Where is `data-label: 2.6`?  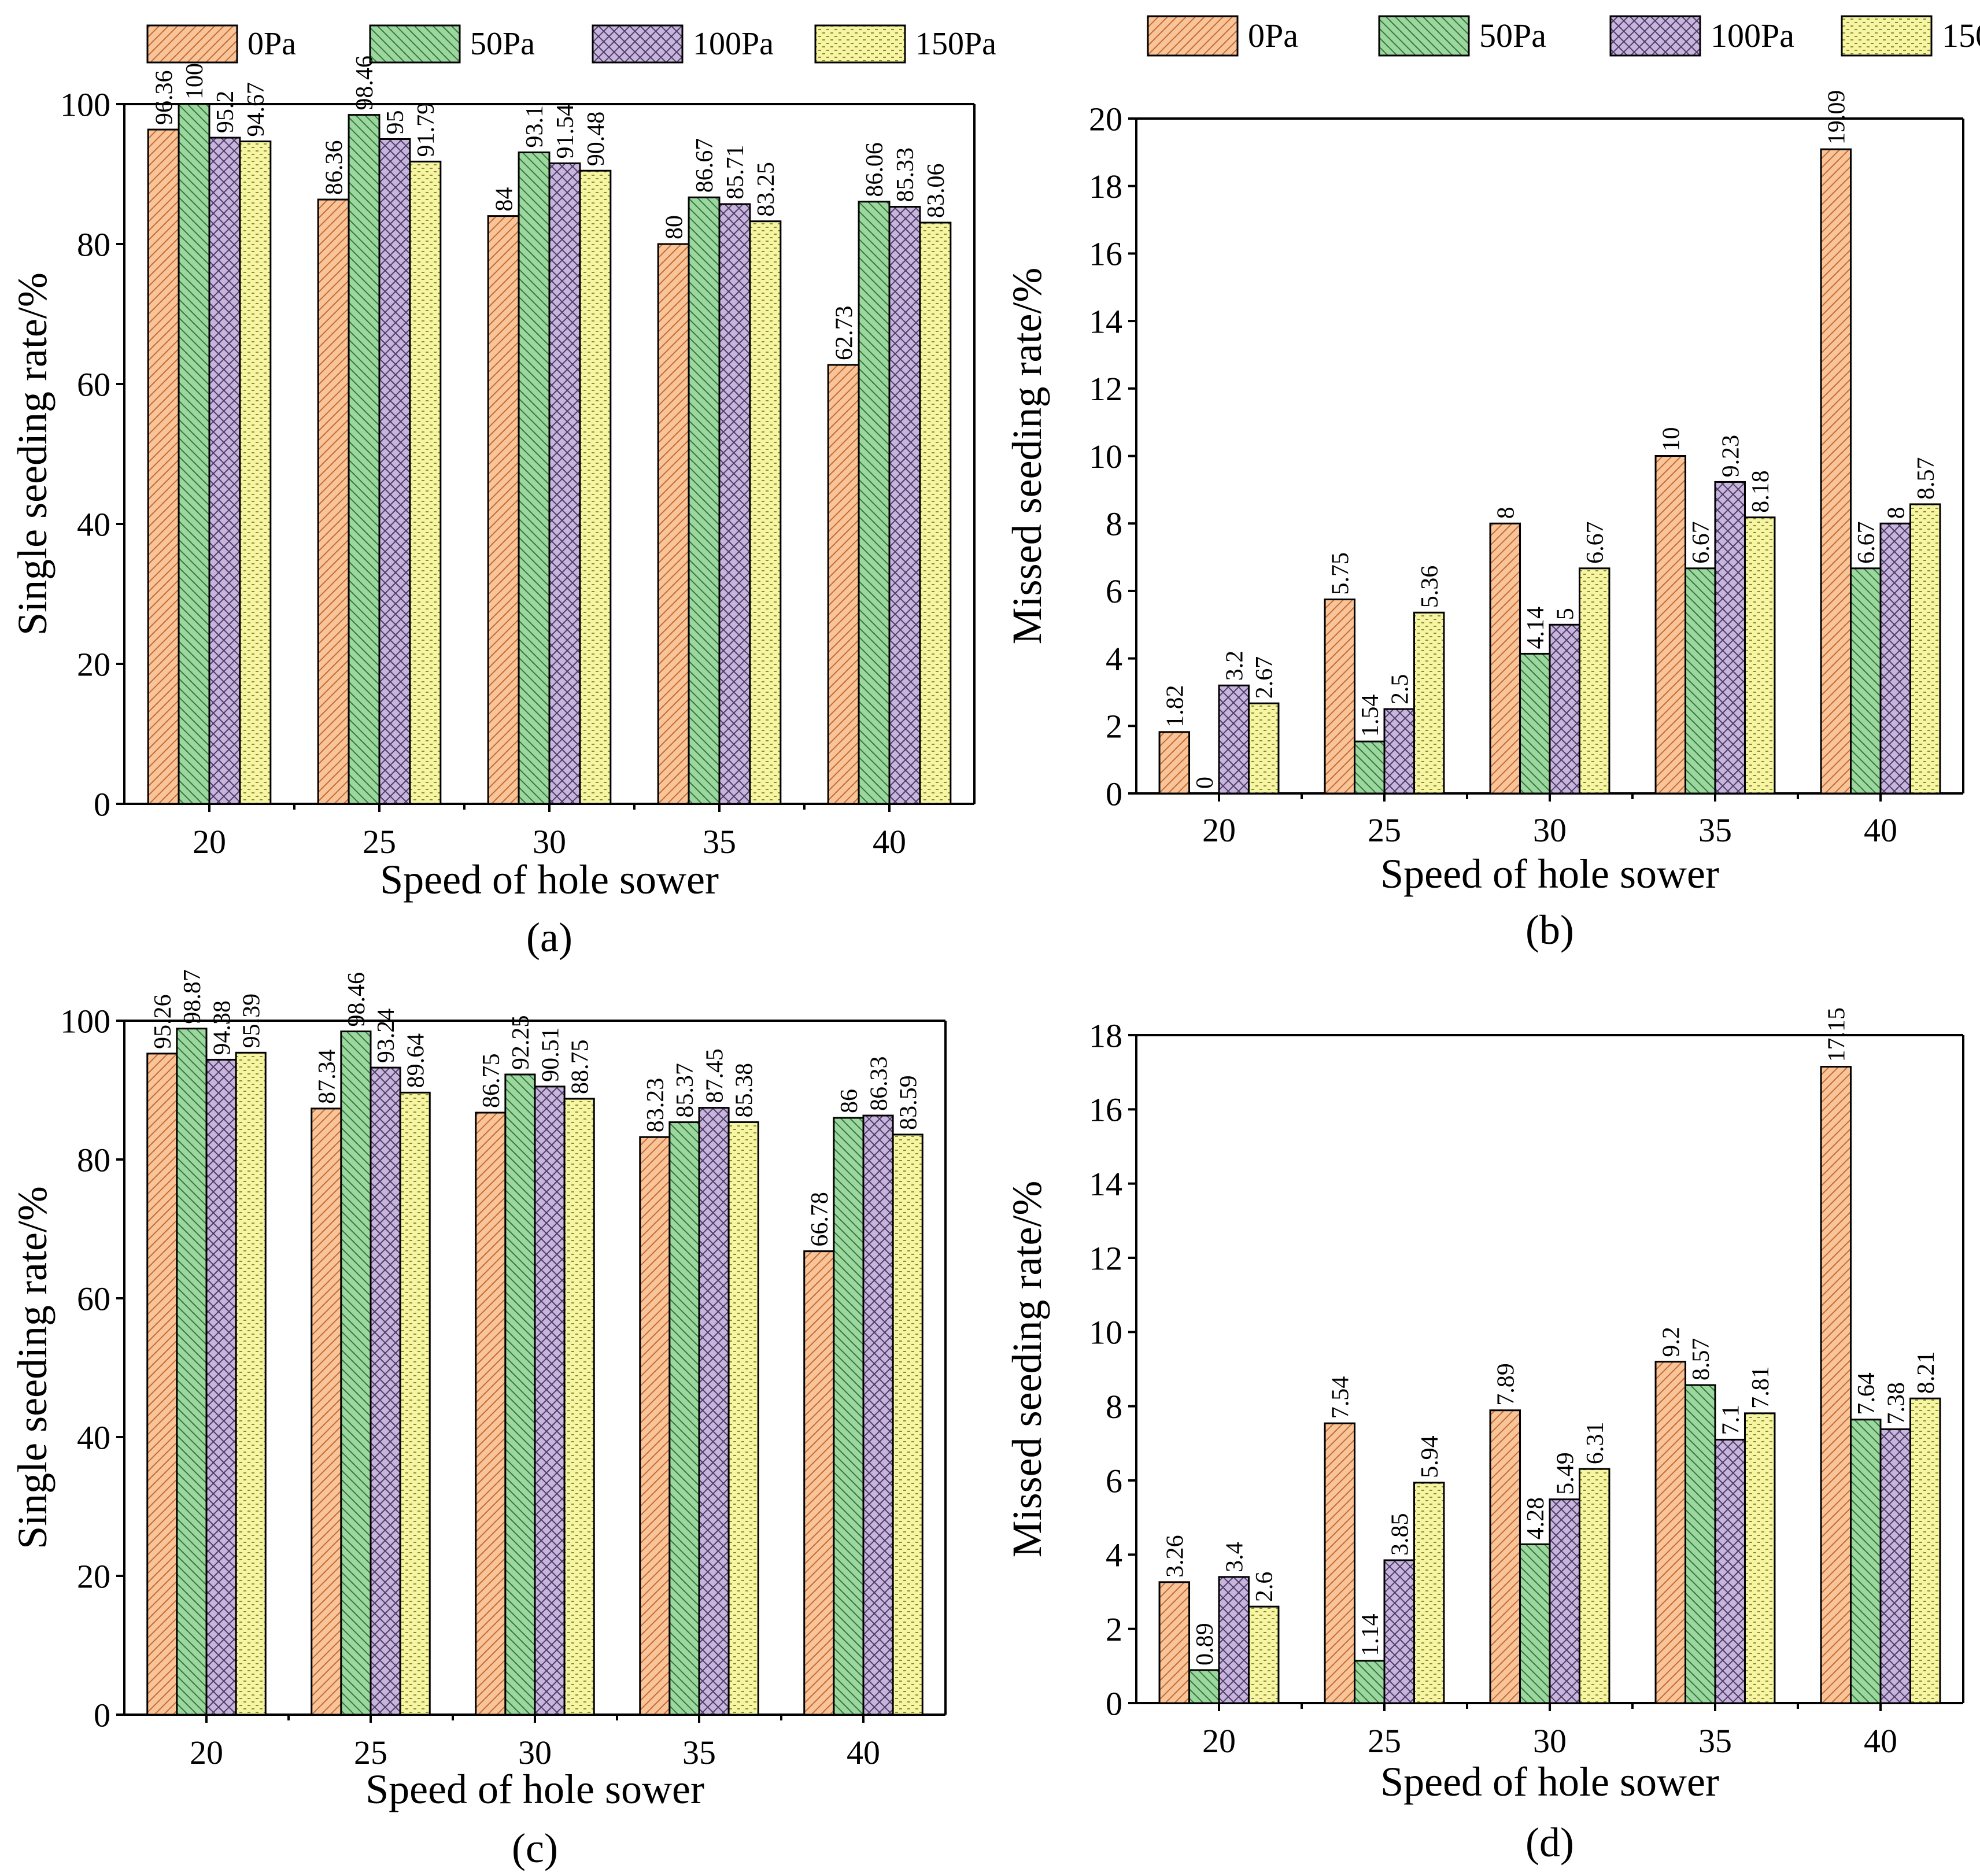 data-label: 2.6 is located at coordinates (1264, 1587).